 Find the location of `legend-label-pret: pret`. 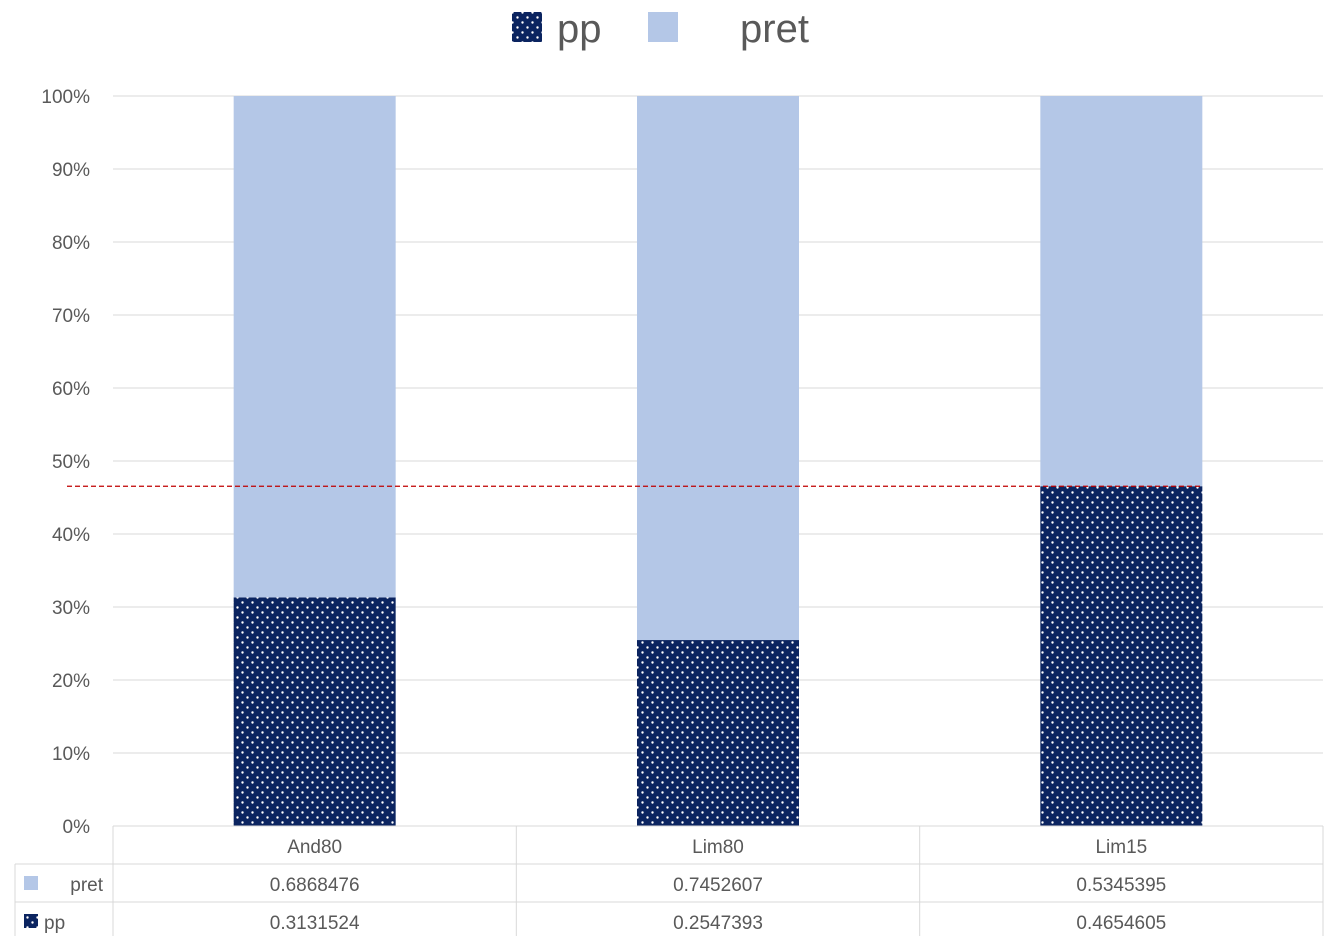

legend-label-pret: pret is located at coordinates (774, 29).